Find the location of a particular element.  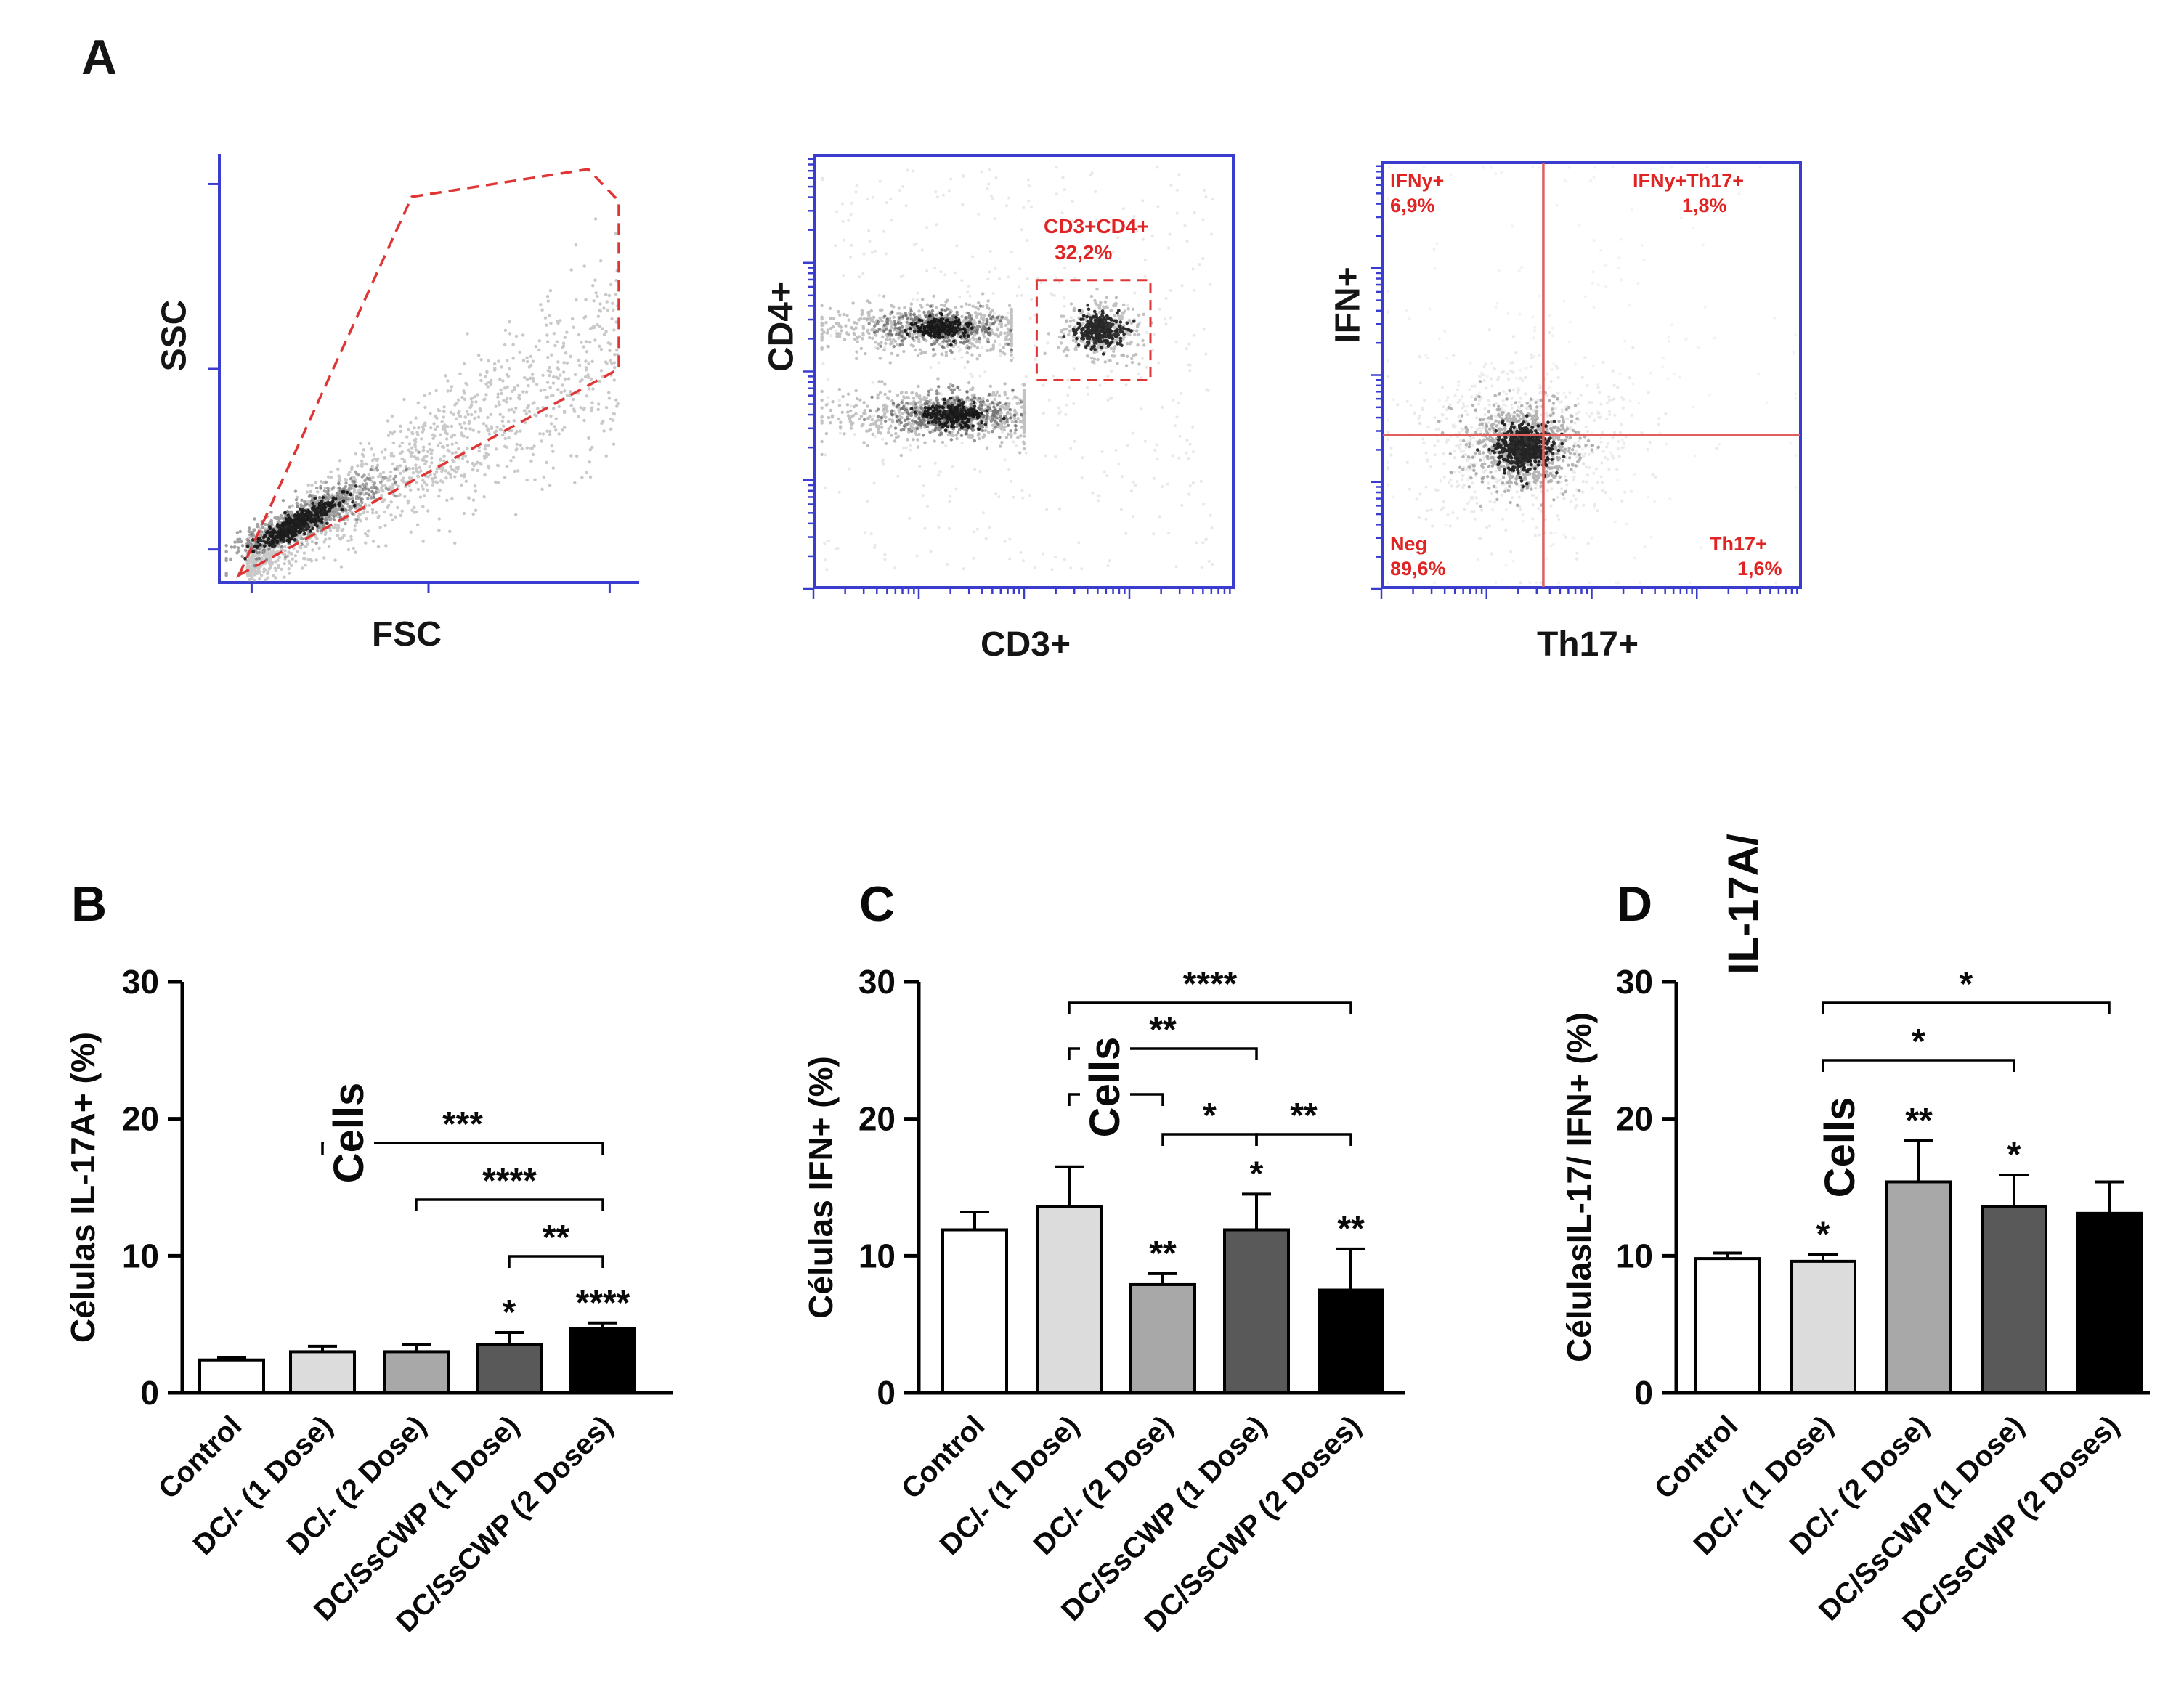

cd3cd4-sparse is located at coordinates (1018, 369).